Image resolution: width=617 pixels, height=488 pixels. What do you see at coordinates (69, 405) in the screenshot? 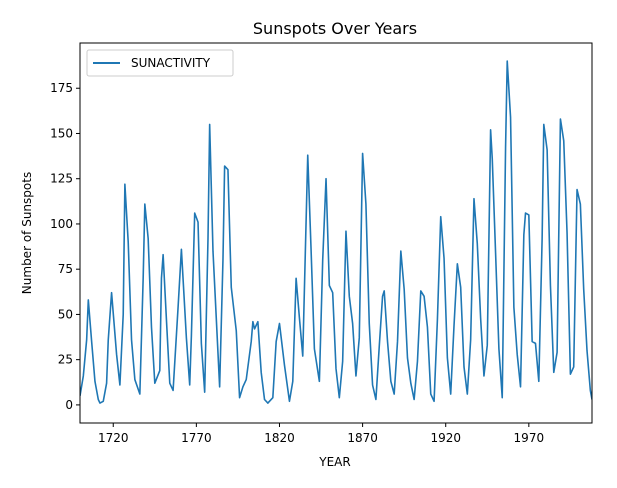
I see `y-tick-label: 0` at bounding box center [69, 405].